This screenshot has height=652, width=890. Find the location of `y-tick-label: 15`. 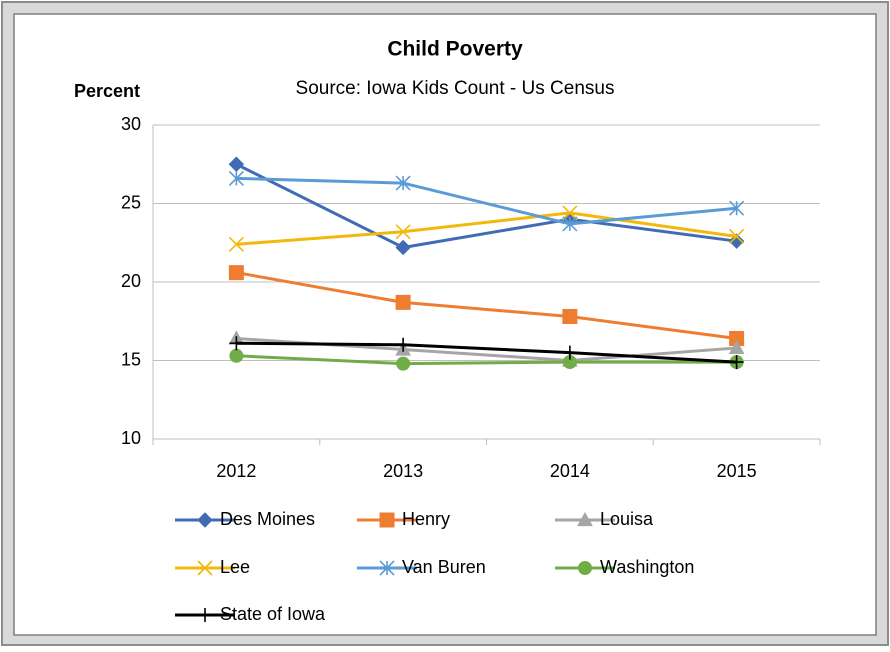

y-tick-label: 15 is located at coordinates (131, 359).